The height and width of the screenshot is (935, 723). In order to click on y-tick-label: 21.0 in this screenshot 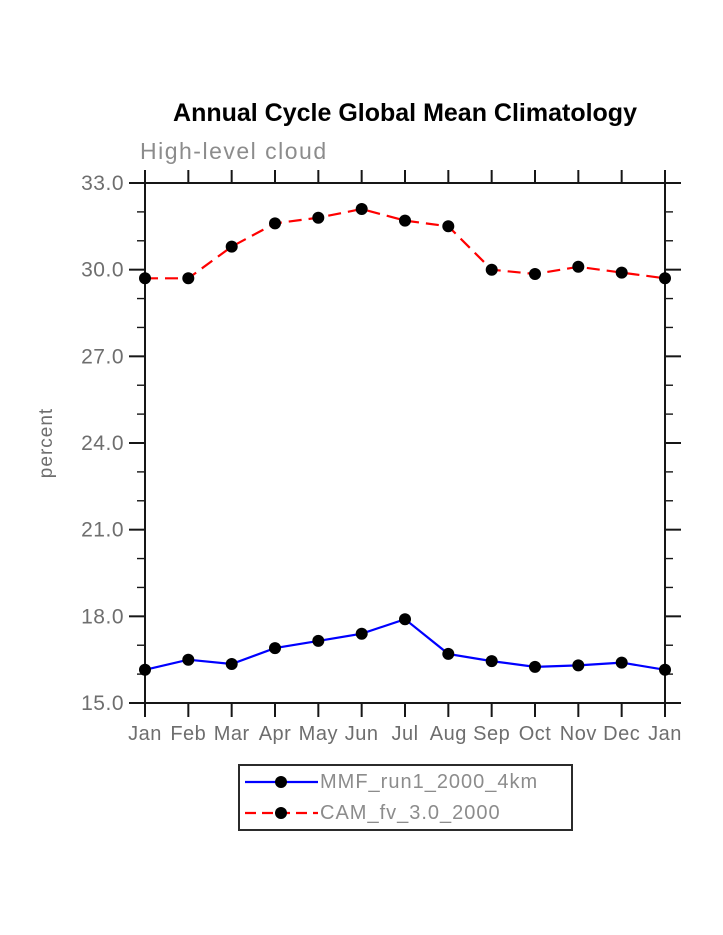, I will do `click(102, 530)`.